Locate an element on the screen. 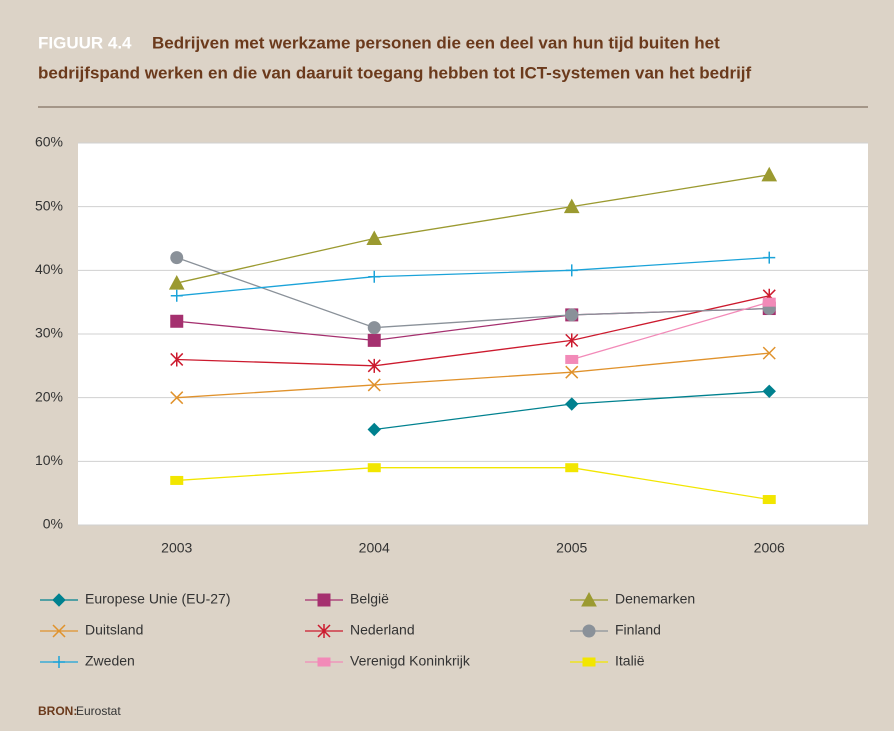 The height and width of the screenshot is (731, 894). legend-label: Europese Unie (EU-27) is located at coordinates (158, 599).